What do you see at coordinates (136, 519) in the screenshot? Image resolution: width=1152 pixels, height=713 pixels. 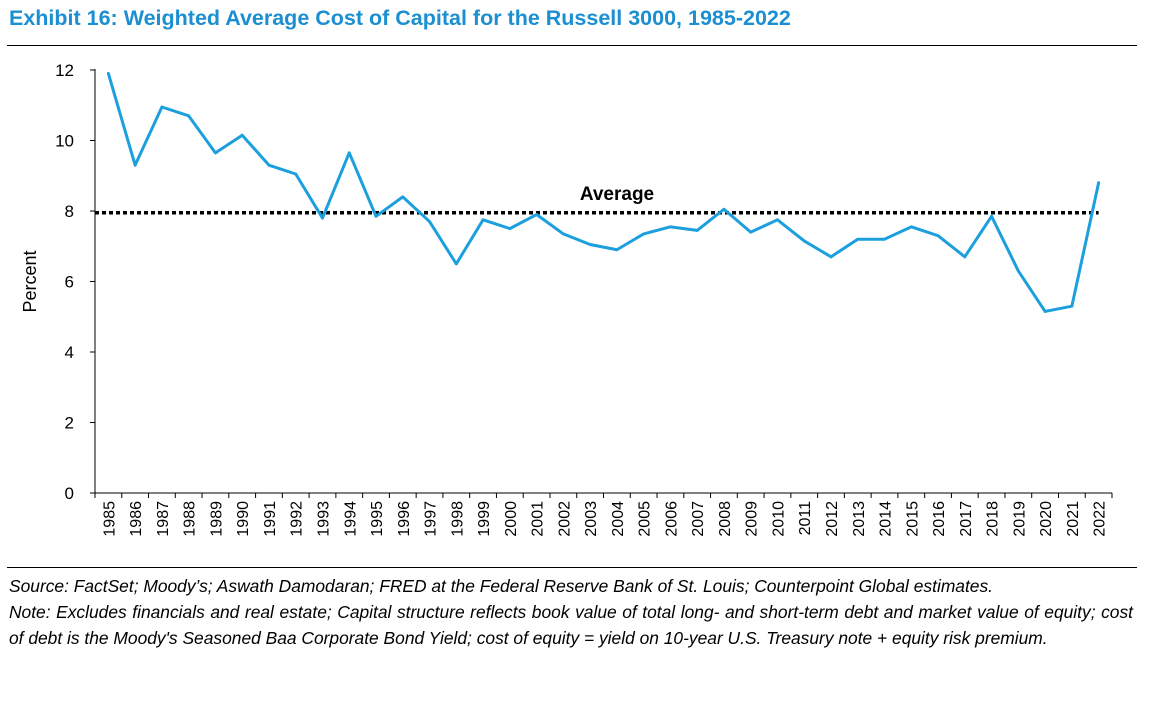 I see `x-tick-label: 1986` at bounding box center [136, 519].